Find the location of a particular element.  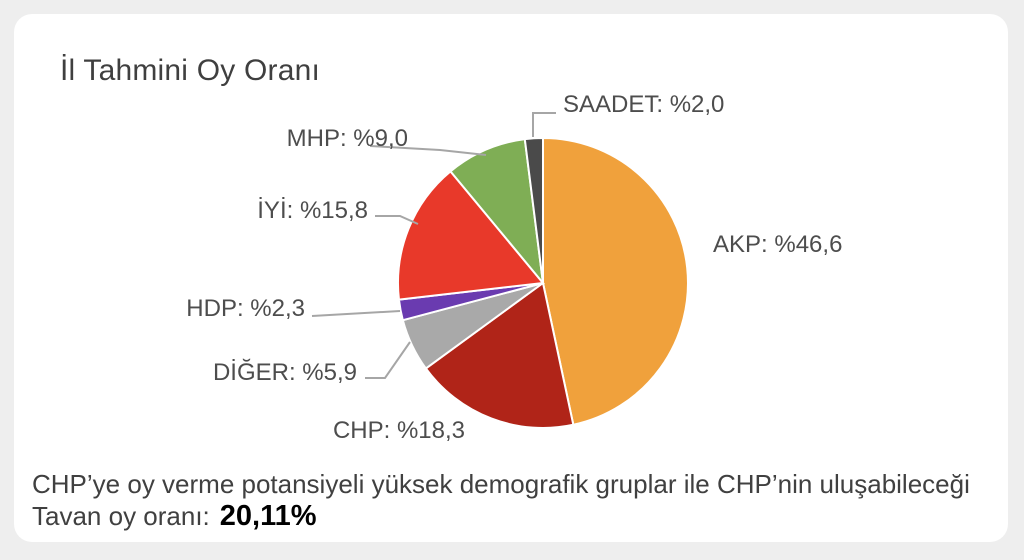

slice-label: MHP: %9,0 is located at coordinates (347, 138).